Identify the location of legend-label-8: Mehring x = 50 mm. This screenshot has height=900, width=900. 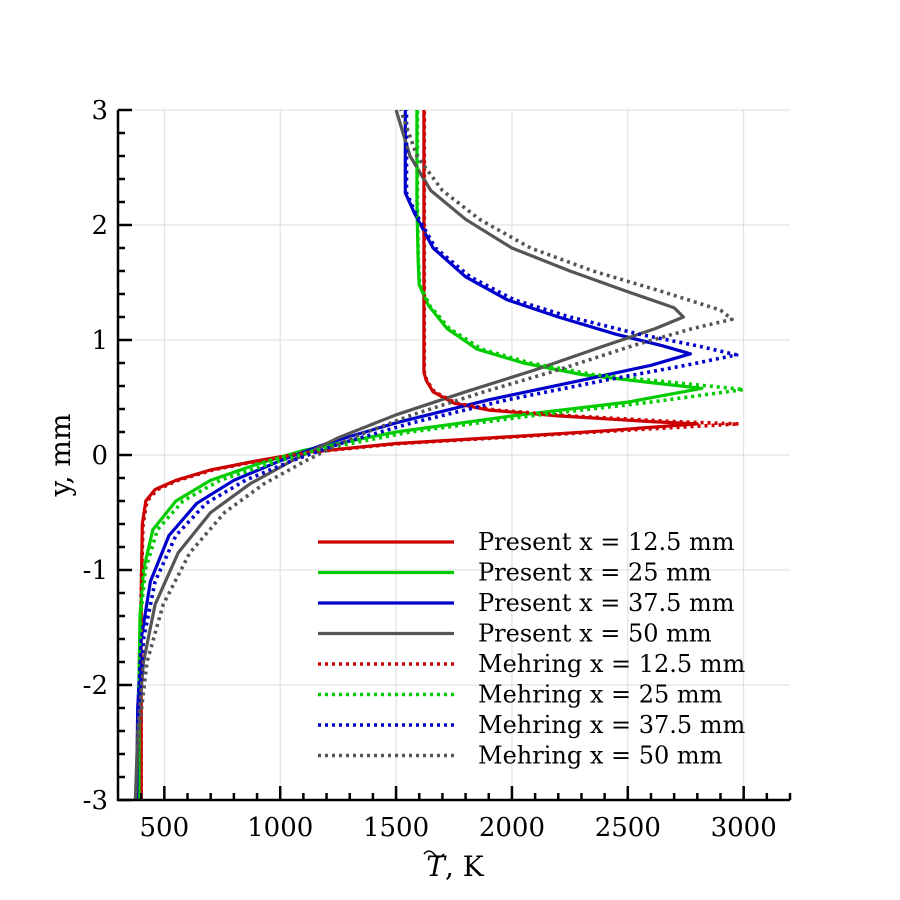
(600, 756).